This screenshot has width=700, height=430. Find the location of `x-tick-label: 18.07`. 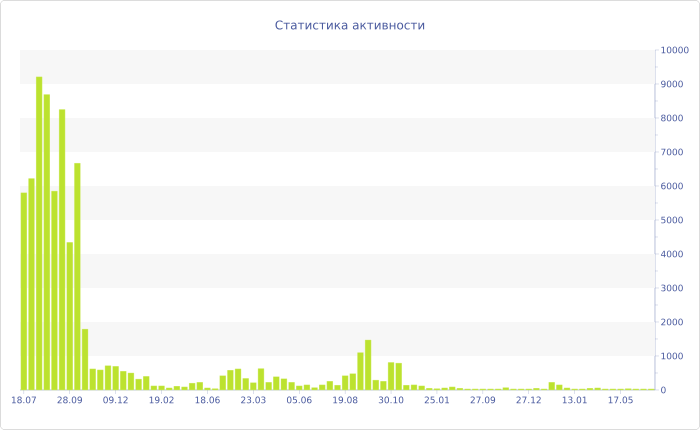

x-tick-label: 18.07 is located at coordinates (24, 400).